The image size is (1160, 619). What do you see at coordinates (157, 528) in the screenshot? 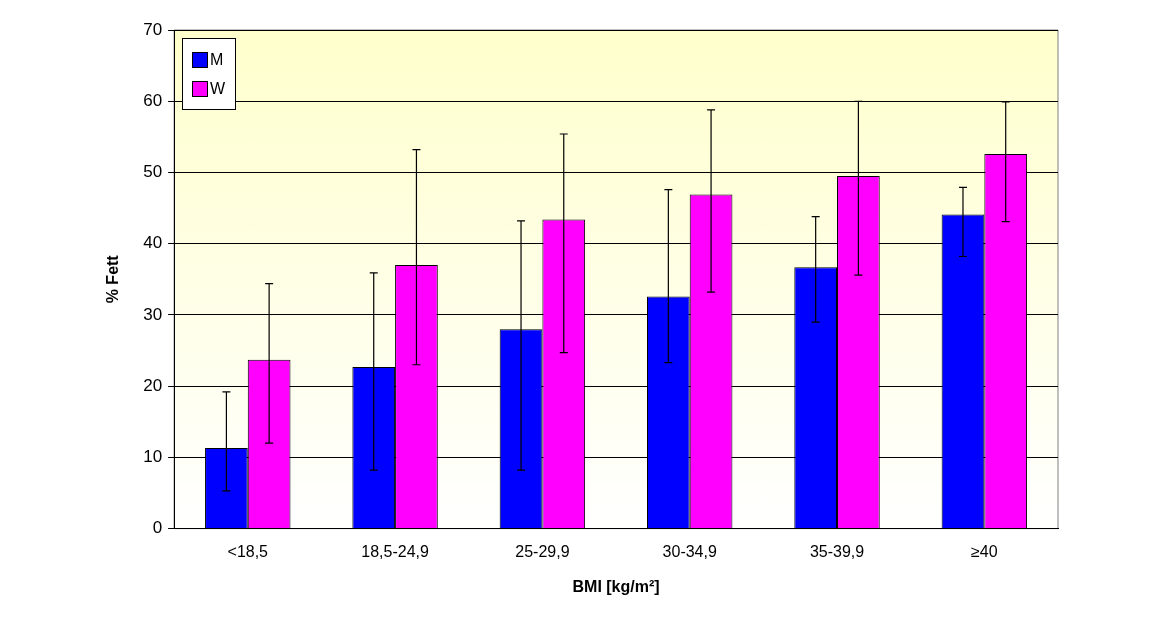
I see `y-tick-label: 0` at bounding box center [157, 528].